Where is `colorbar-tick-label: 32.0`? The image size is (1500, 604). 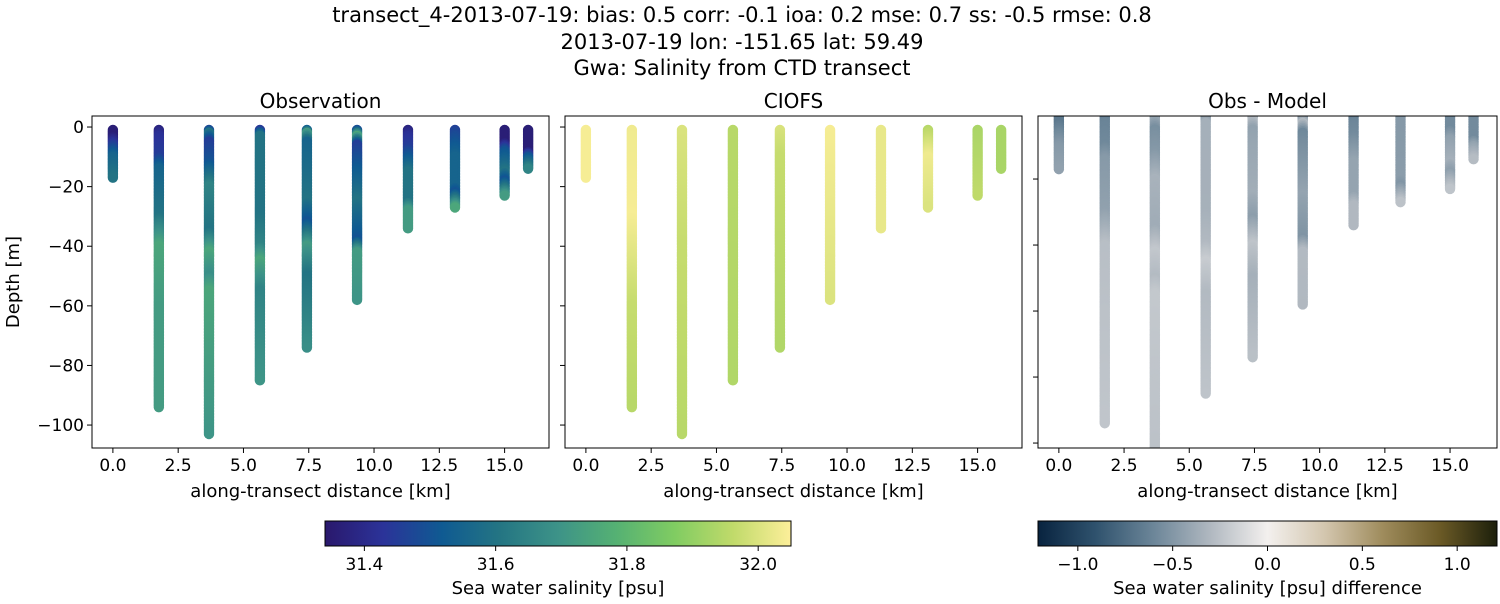 colorbar-tick-label: 32.0 is located at coordinates (758, 565).